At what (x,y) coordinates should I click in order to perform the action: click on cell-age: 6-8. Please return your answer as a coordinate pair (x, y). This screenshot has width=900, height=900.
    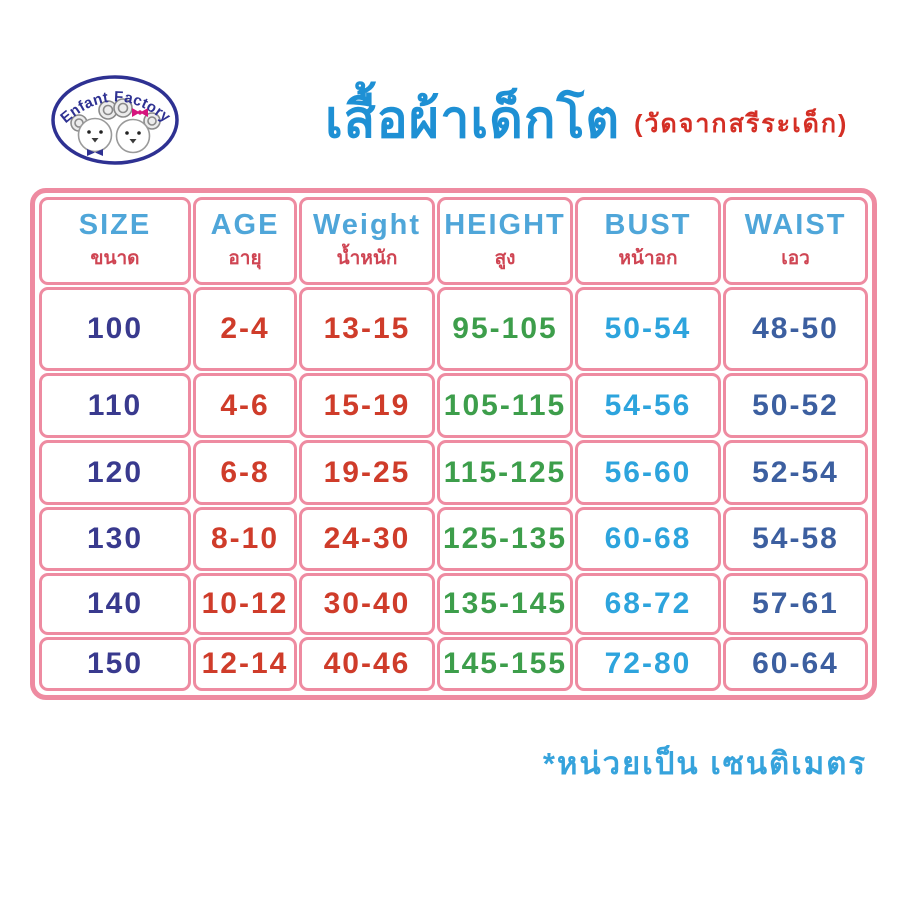
    Looking at the image, I should click on (245, 472).